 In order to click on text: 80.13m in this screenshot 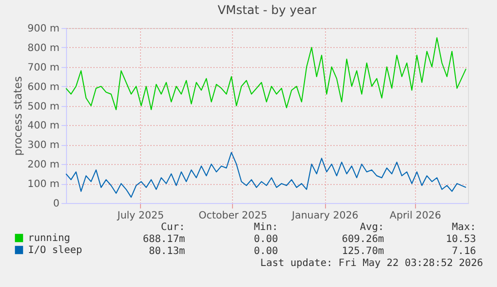, I will do `click(166, 251)`.